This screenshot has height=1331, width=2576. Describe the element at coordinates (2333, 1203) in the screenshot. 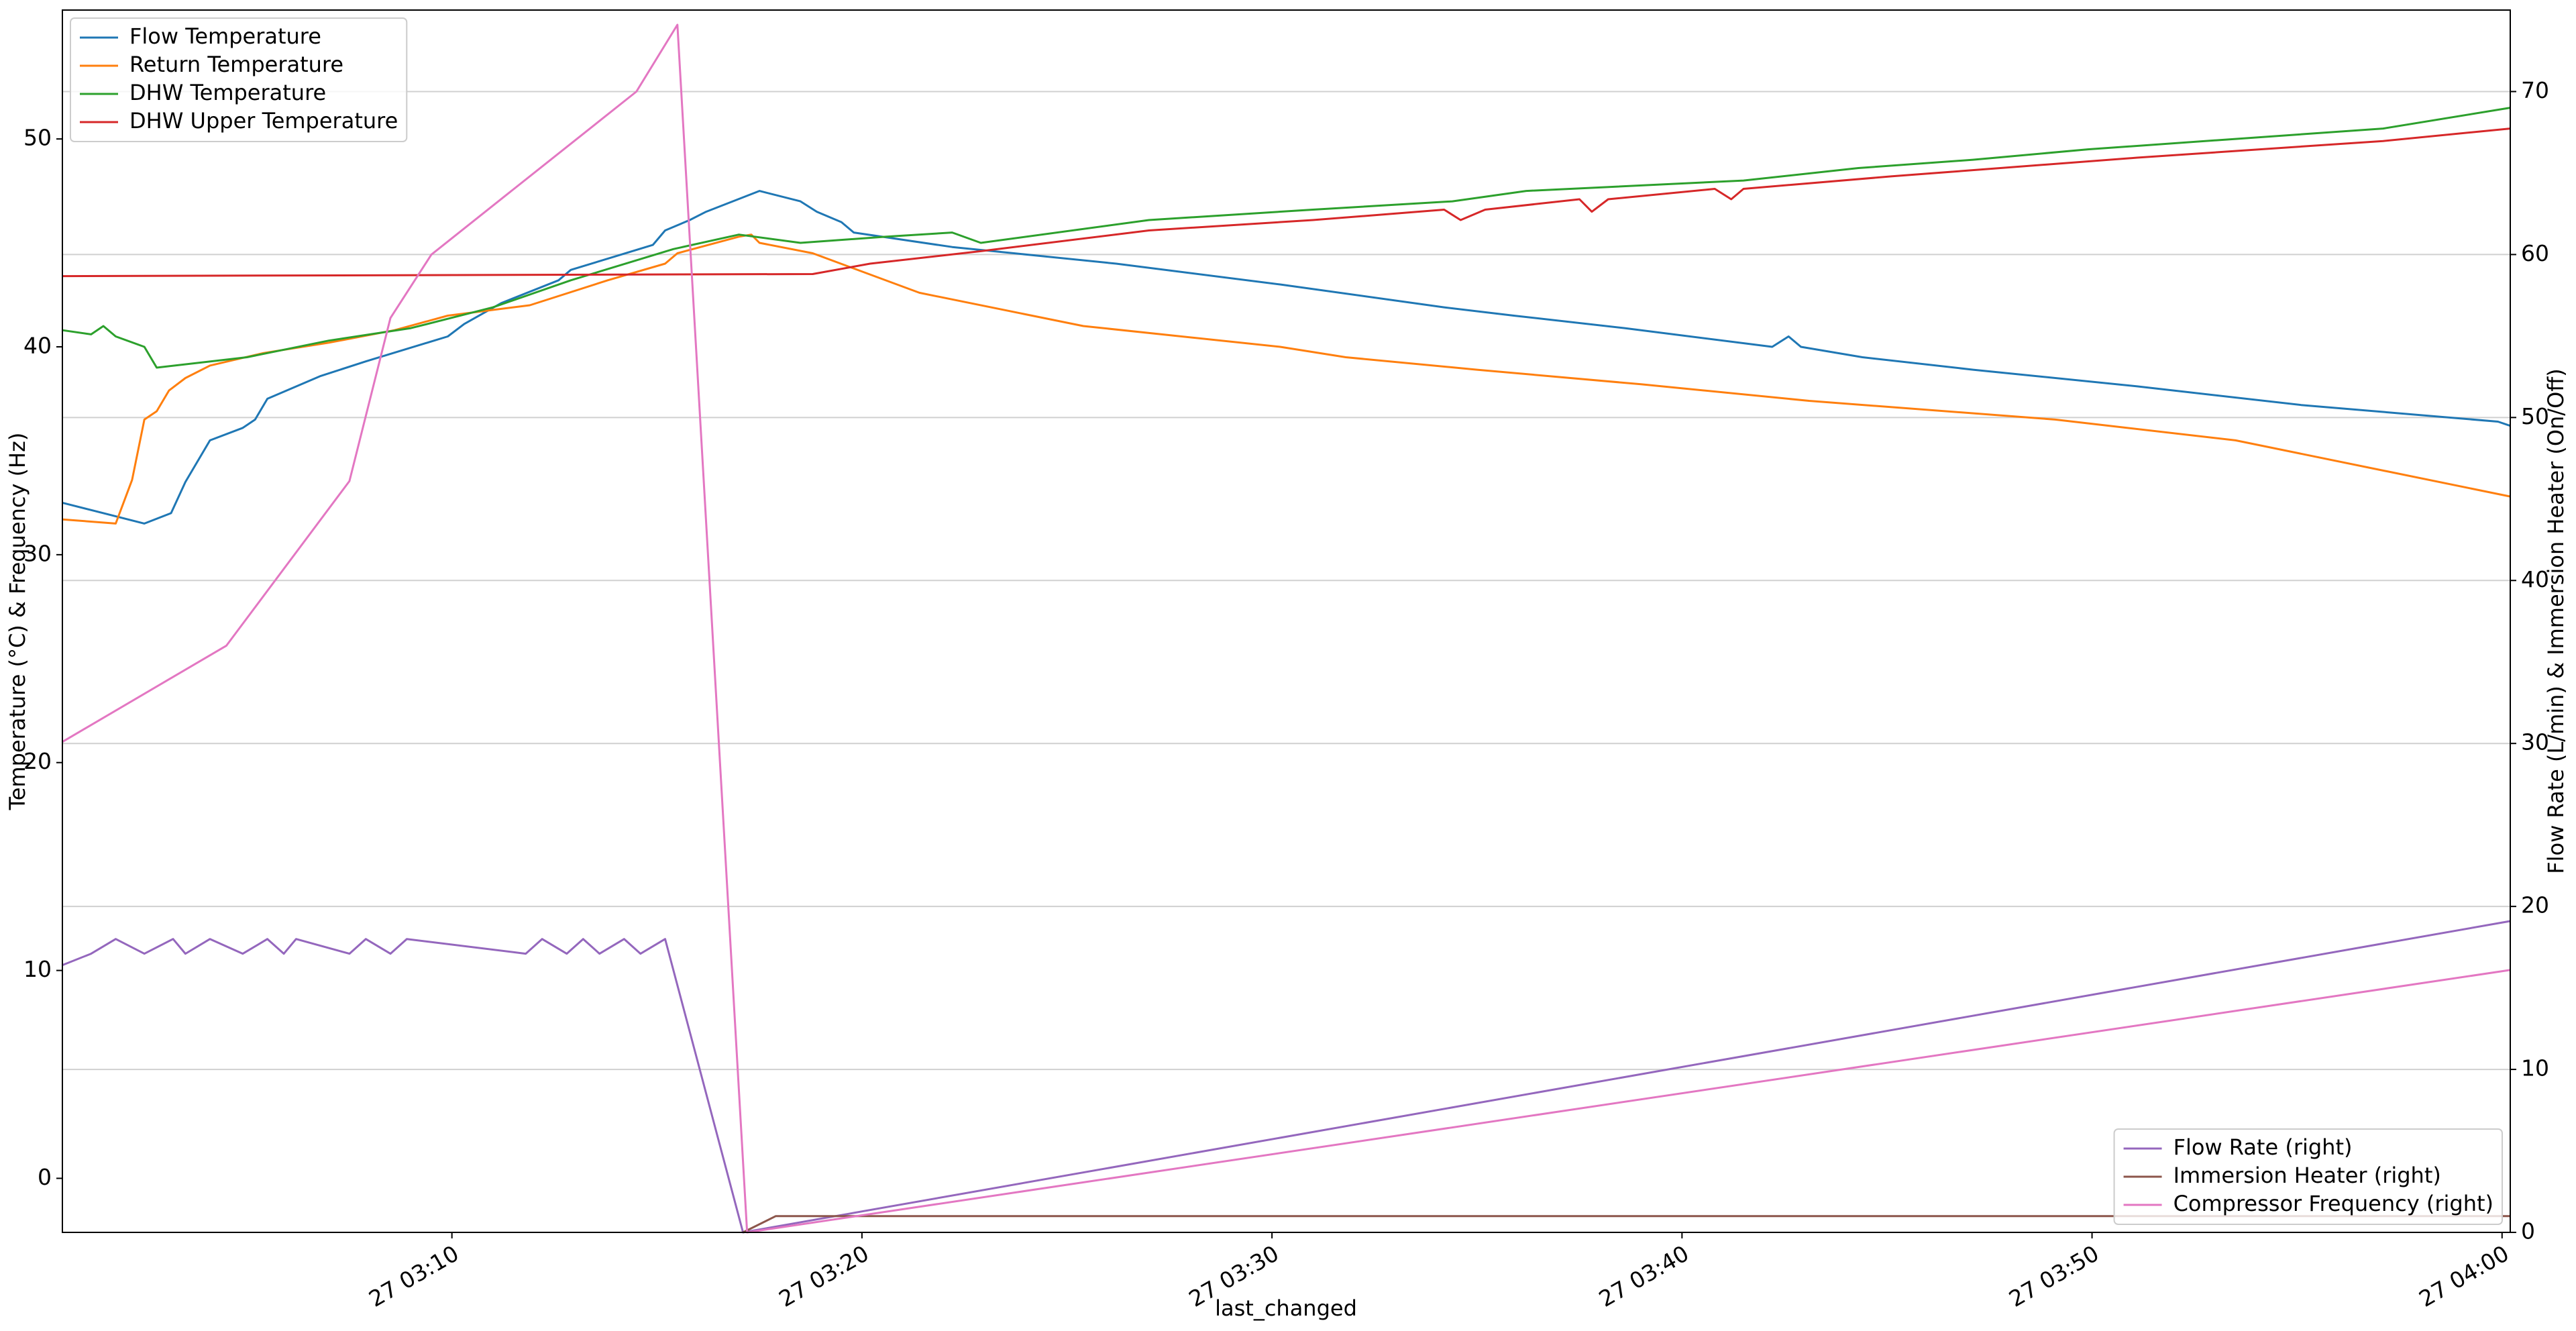

I see `legend-label: Compressor Frequency (right)` at that location.